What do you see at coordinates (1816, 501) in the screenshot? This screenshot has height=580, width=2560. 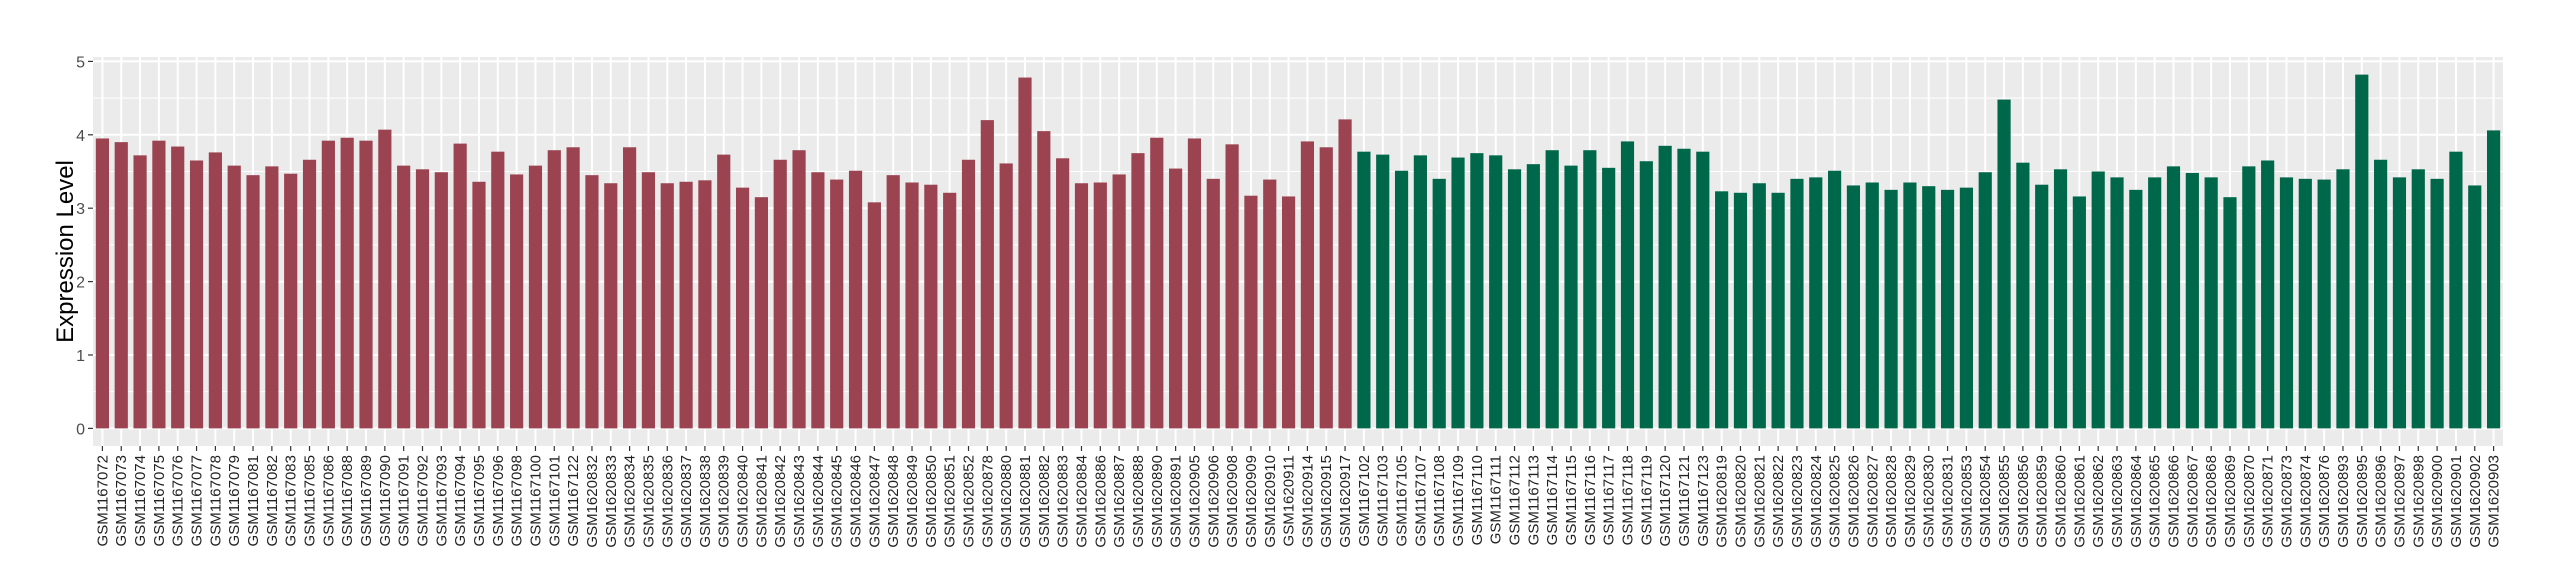 I see `x-tick-label: GSM1620824` at bounding box center [1816, 501].